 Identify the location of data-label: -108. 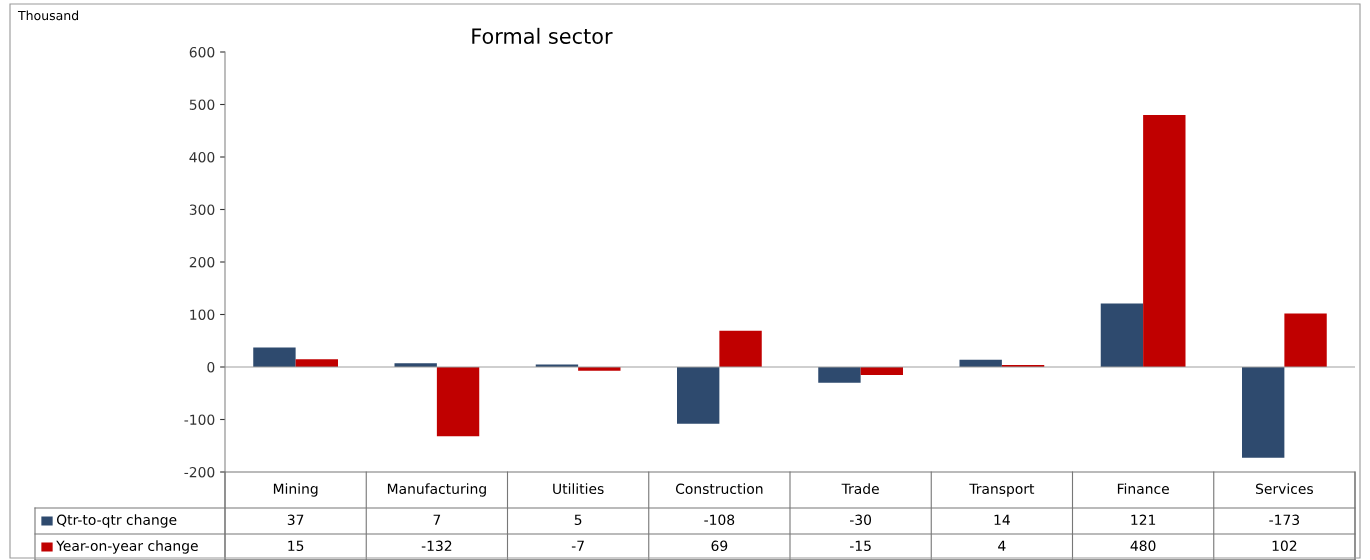
(719, 520).